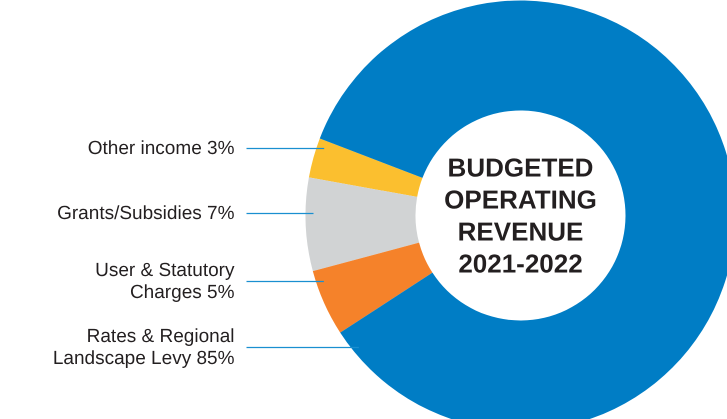 Image resolution: width=727 pixels, height=419 pixels. What do you see at coordinates (165, 281) in the screenshot?
I see `slice-label: User & Statutory Charges 5%` at bounding box center [165, 281].